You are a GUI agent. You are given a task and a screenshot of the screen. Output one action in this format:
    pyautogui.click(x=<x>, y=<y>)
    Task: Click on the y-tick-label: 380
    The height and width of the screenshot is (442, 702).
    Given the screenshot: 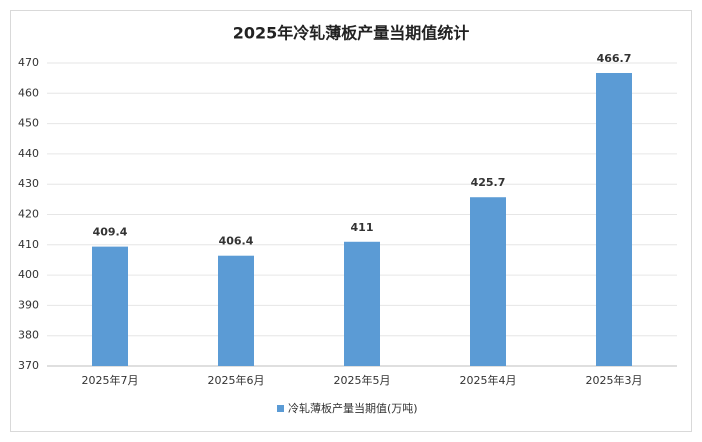 What is the action you would take?
    pyautogui.click(x=28, y=335)
    